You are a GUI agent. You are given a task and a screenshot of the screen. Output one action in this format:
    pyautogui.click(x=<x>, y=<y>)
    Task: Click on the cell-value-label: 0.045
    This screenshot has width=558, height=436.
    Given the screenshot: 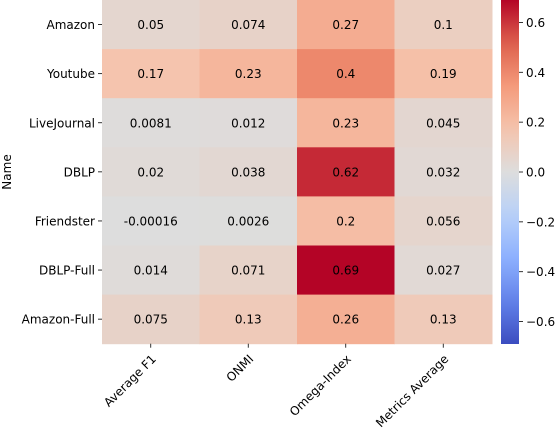 What is the action you would take?
    pyautogui.click(x=443, y=123)
    